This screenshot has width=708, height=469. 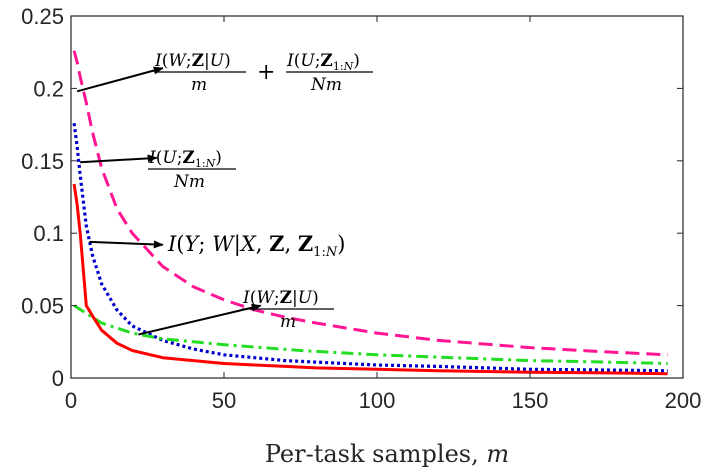 What do you see at coordinates (683, 400) in the screenshot?
I see `x-tick-label: 200` at bounding box center [683, 400].